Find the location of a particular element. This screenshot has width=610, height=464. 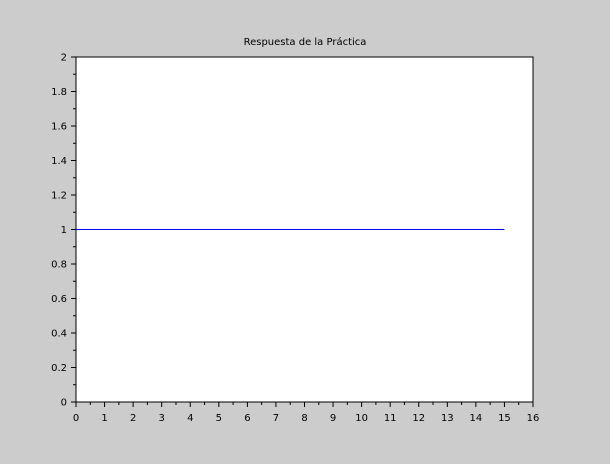

x-tick-label: 7 is located at coordinates (276, 418).